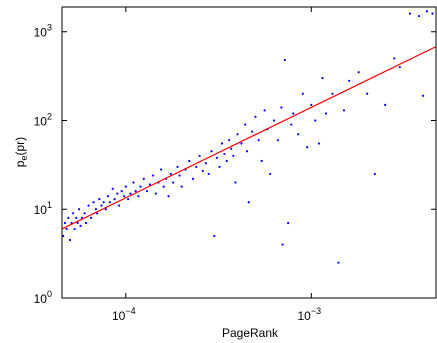 The image size is (437, 343). Describe the element at coordinates (316, 311) in the screenshot. I see `tick-exponent: −3` at that location.